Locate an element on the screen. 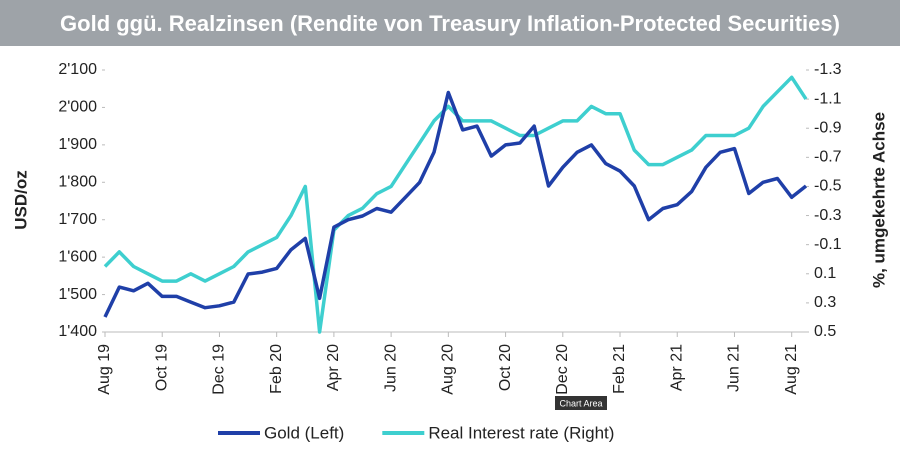 The image size is (900, 474). x-tick-label: Aug 19 is located at coordinates (104, 369).